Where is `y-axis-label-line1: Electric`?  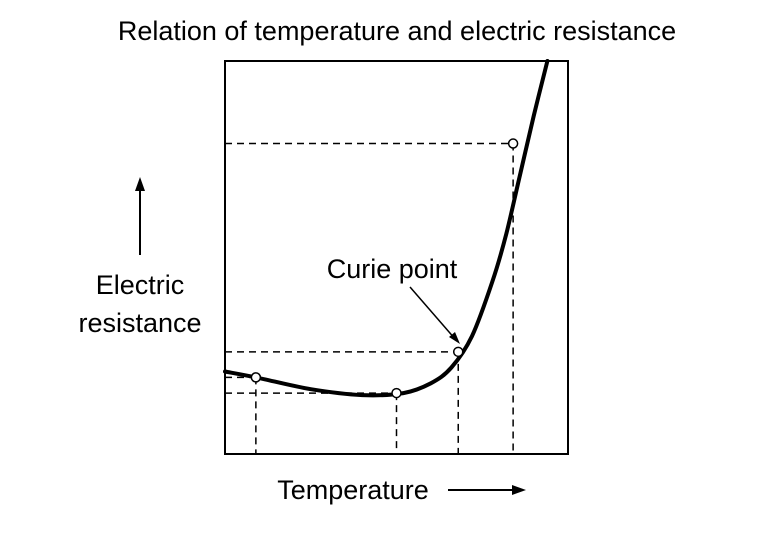 y-axis-label-line1: Electric is located at coordinates (140, 285).